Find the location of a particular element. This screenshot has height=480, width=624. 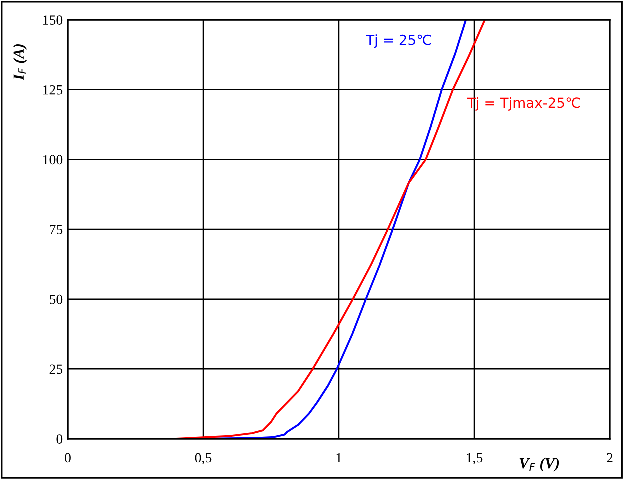

x-tick-label: 0,5 is located at coordinates (203, 459).